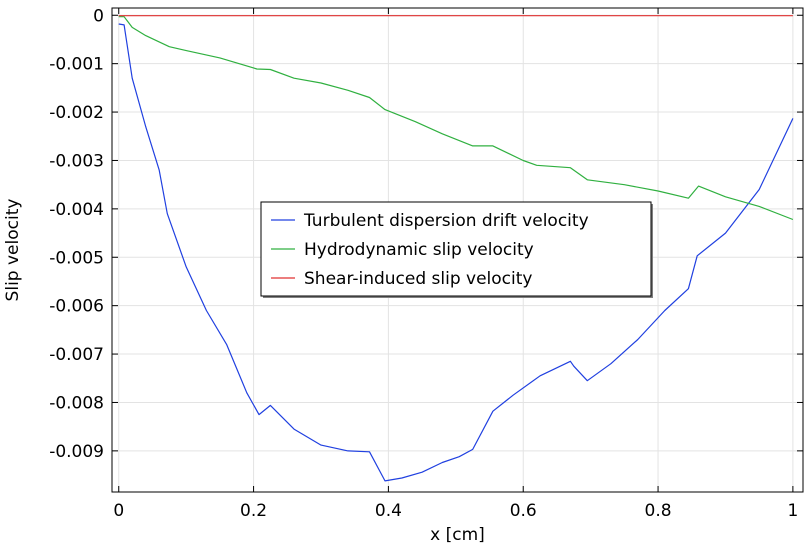  What do you see at coordinates (253, 511) in the screenshot?
I see `x-tick-label: 0.2` at bounding box center [253, 511].